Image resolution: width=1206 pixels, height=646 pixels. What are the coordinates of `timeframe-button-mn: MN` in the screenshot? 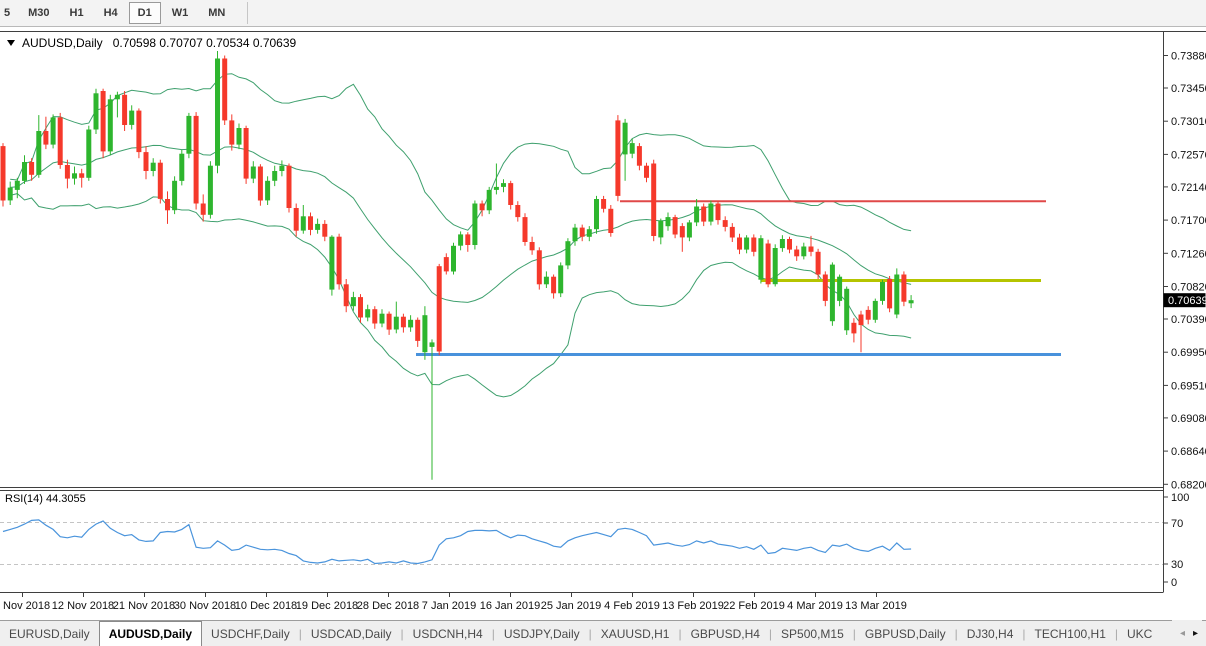 It's located at (217, 13).